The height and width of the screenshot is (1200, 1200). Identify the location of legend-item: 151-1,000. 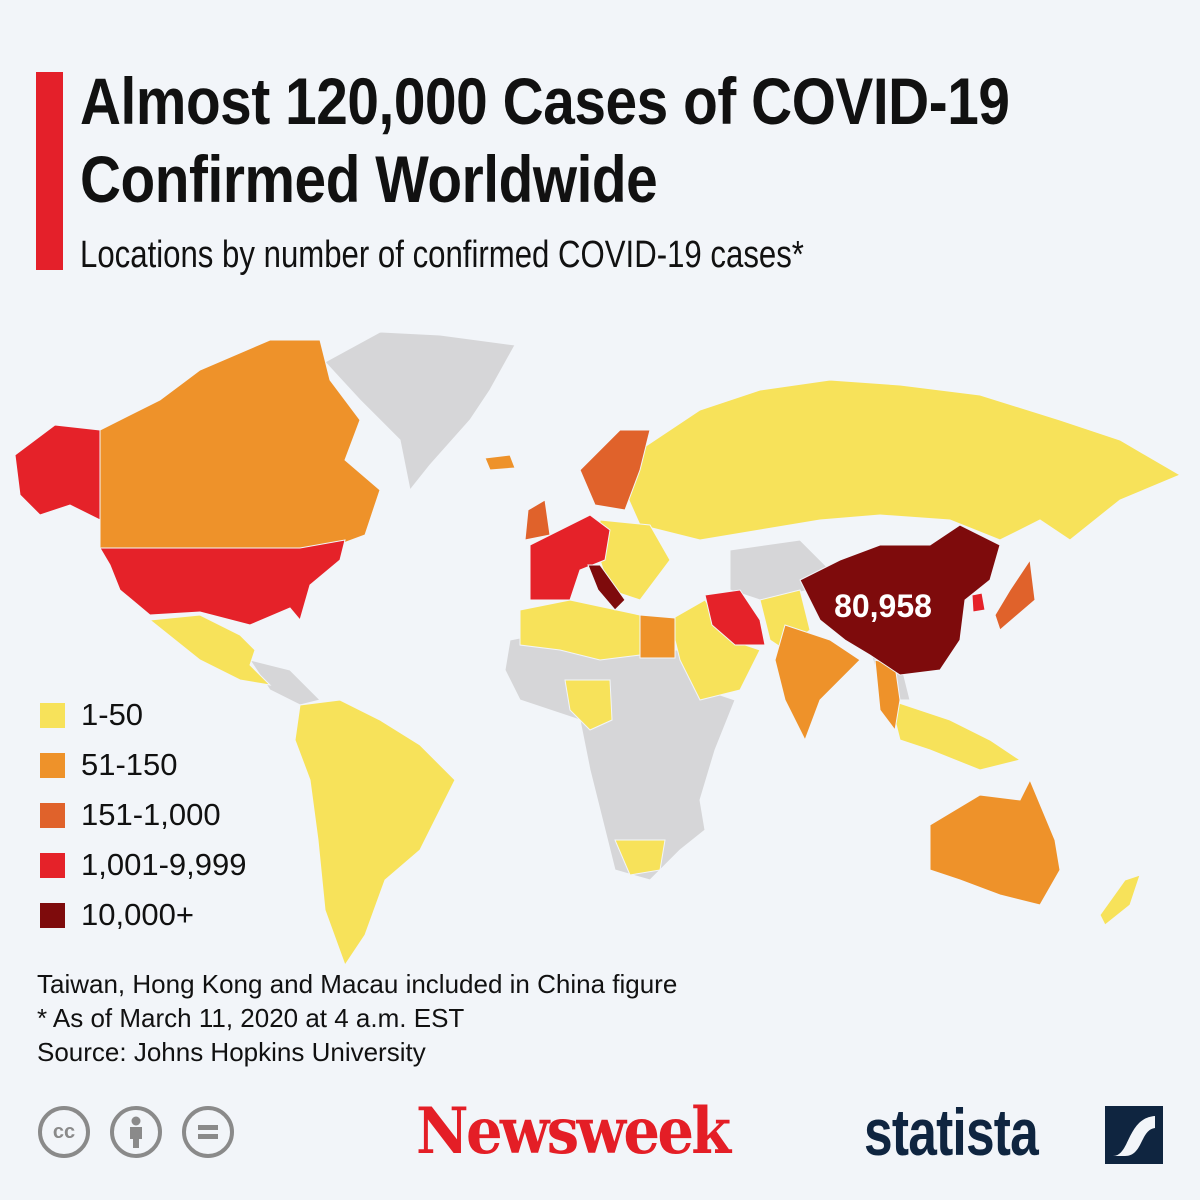
(143, 815).